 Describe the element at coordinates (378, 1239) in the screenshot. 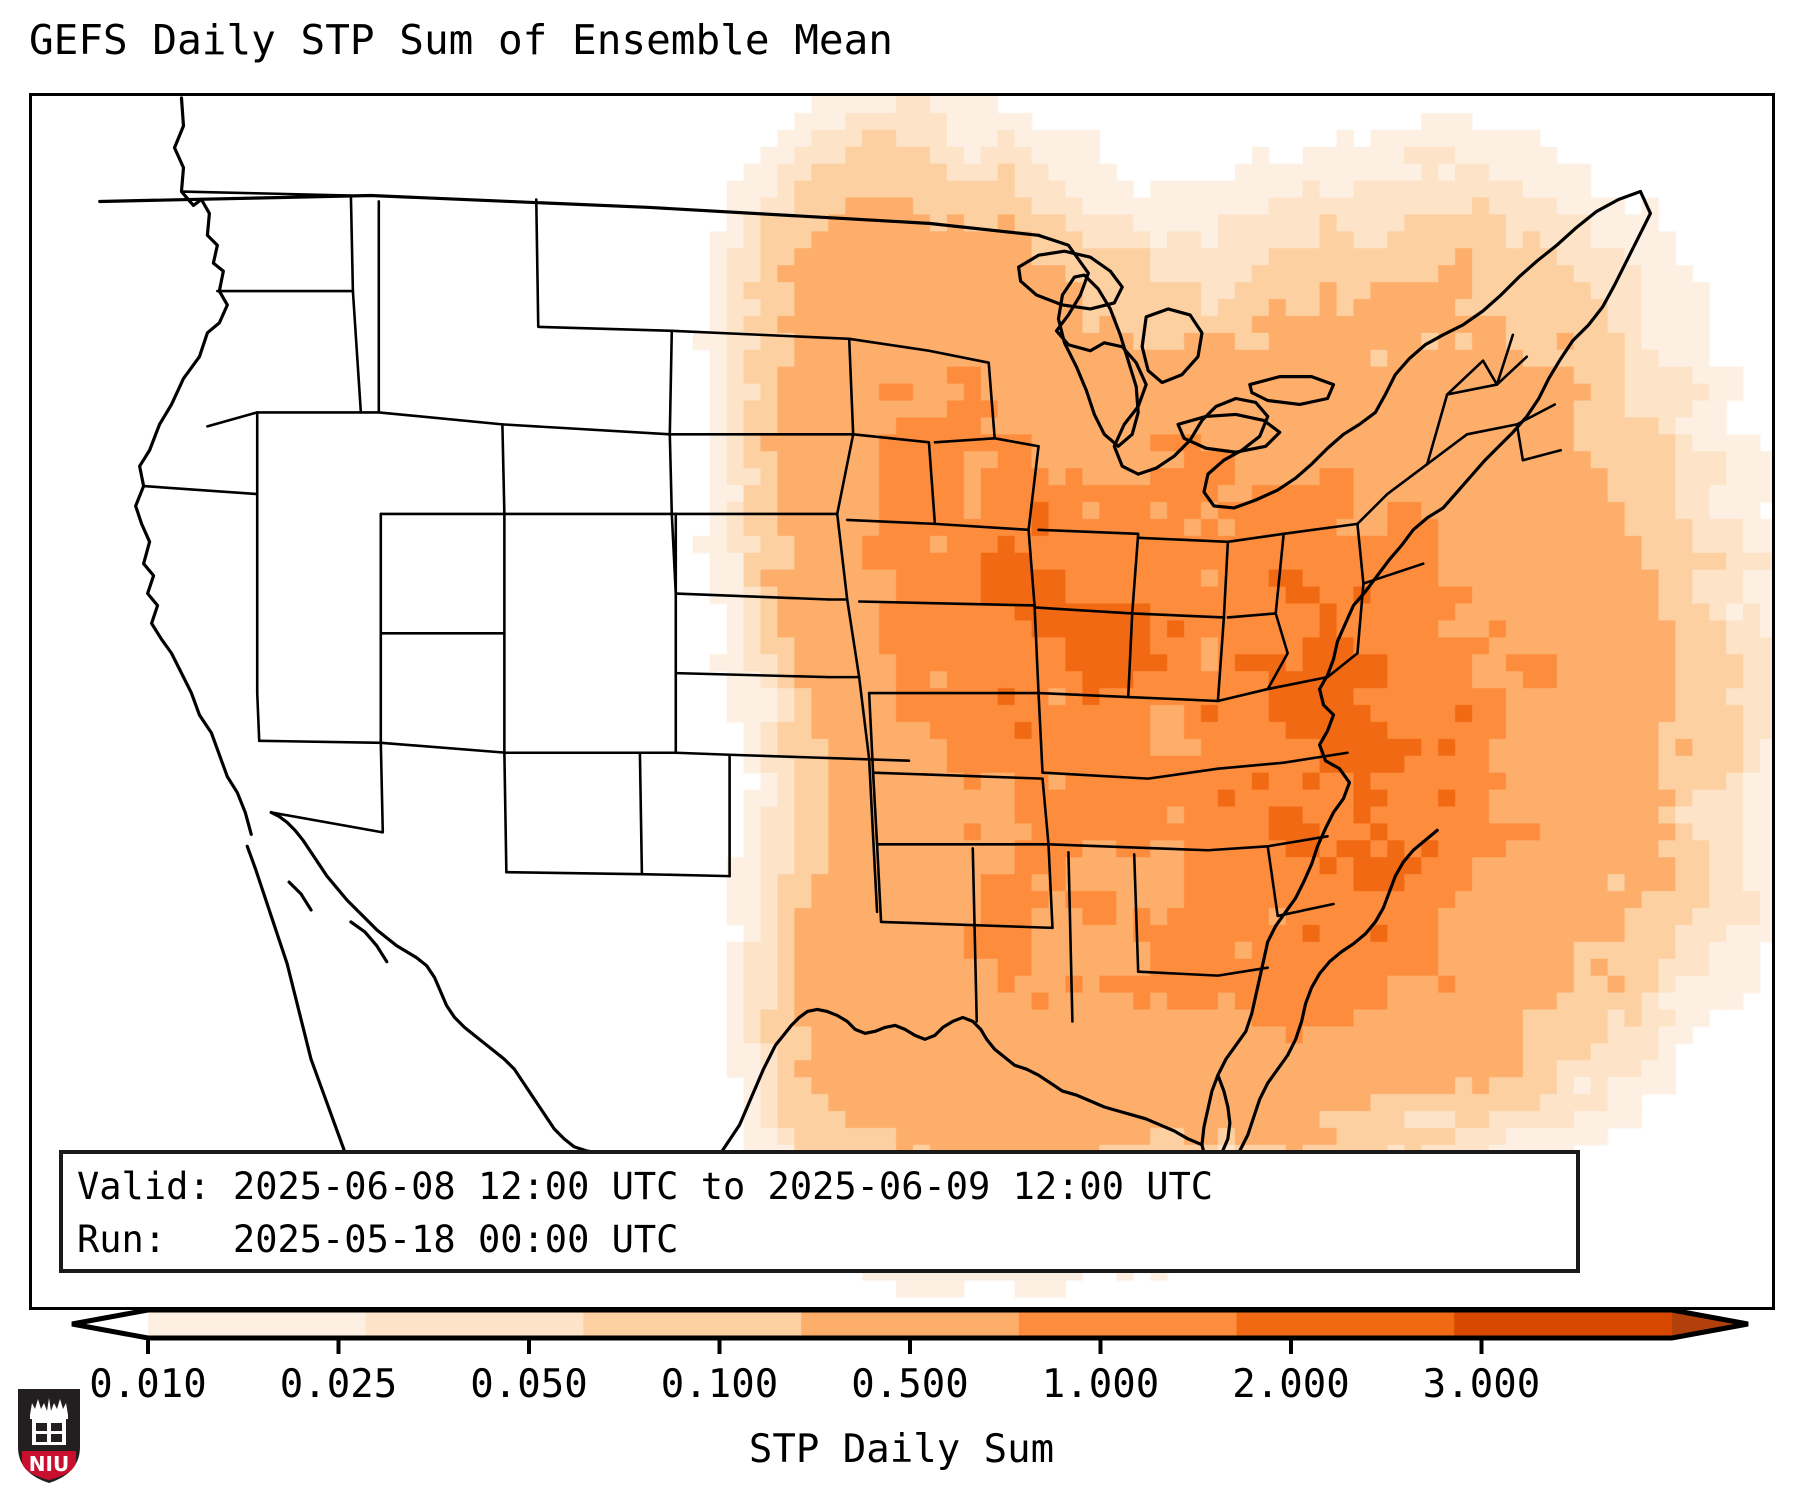

I see `run-time-line: Run: 2025-05-18 00:00 UTC` at that location.